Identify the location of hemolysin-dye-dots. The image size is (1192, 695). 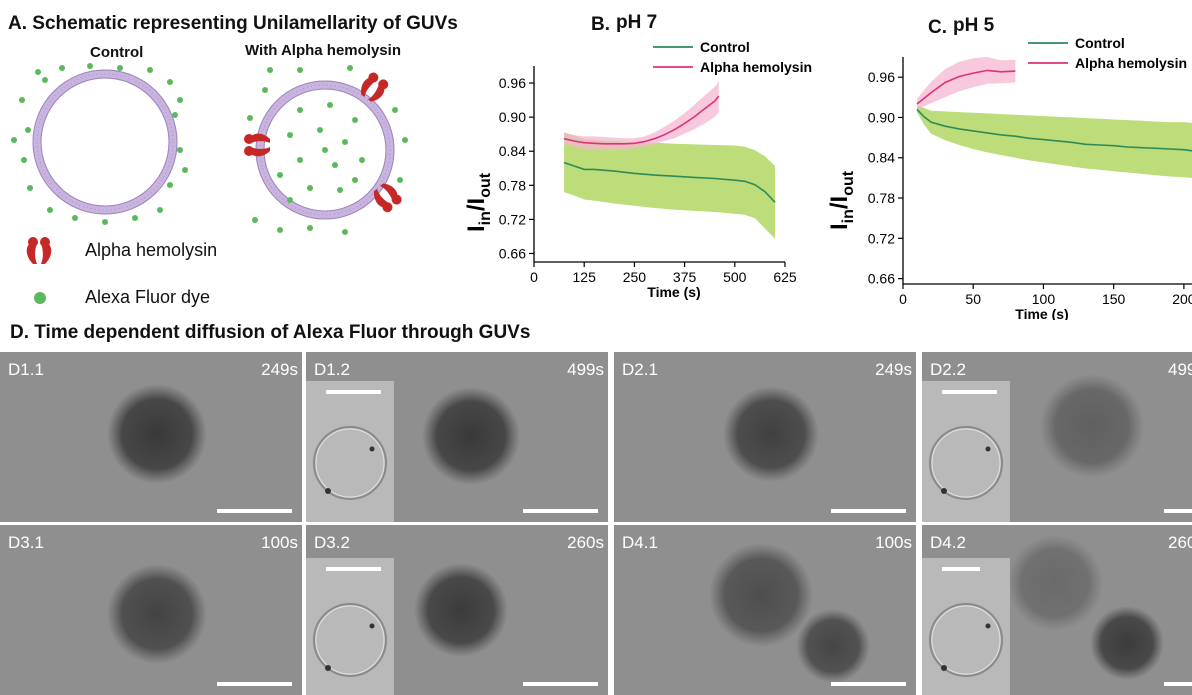
(327, 150).